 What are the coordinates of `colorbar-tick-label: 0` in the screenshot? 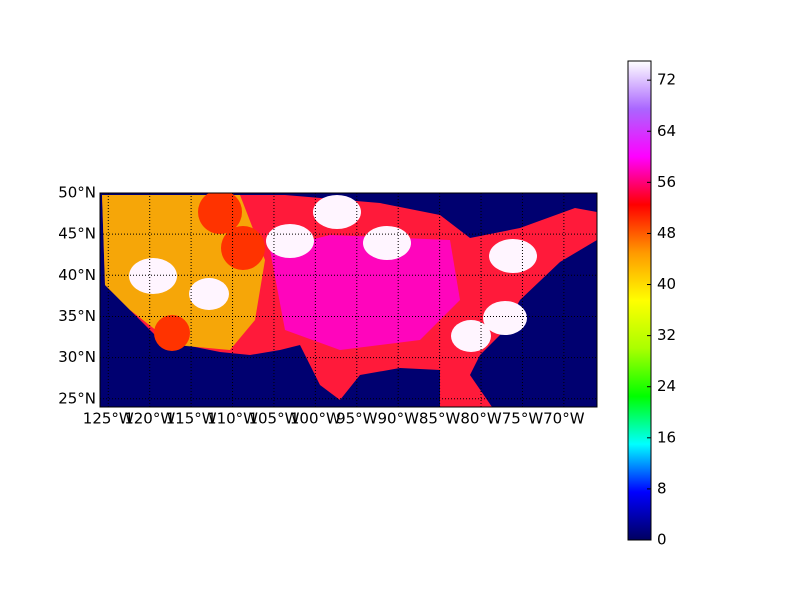 It's located at (662, 540).